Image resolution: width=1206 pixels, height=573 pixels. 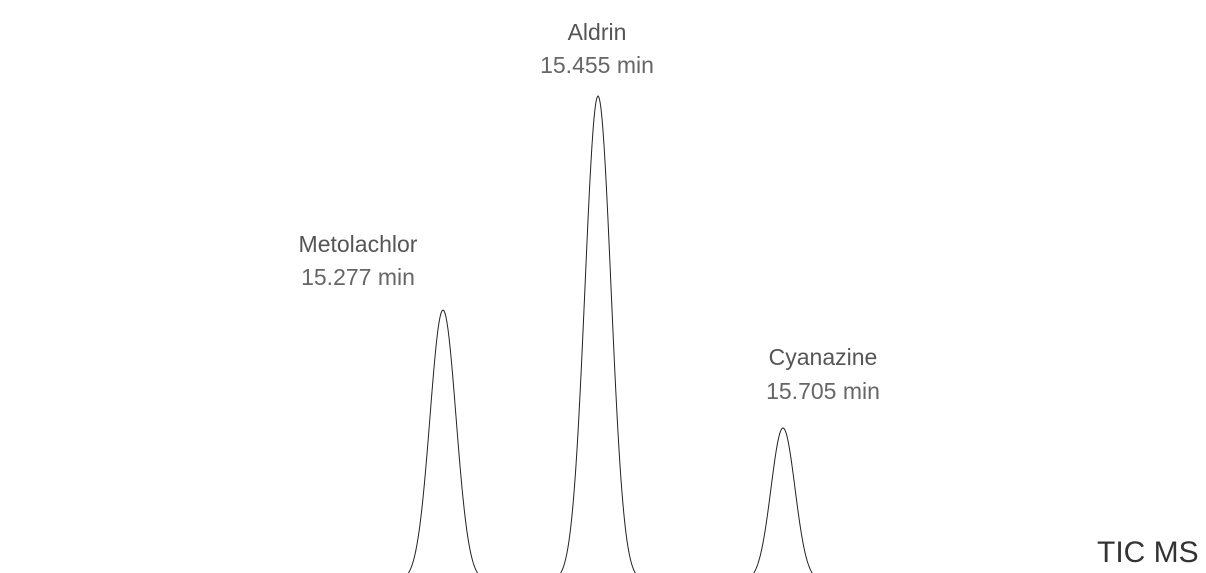 What do you see at coordinates (823, 357) in the screenshot?
I see `peak-name: Cyanazine` at bounding box center [823, 357].